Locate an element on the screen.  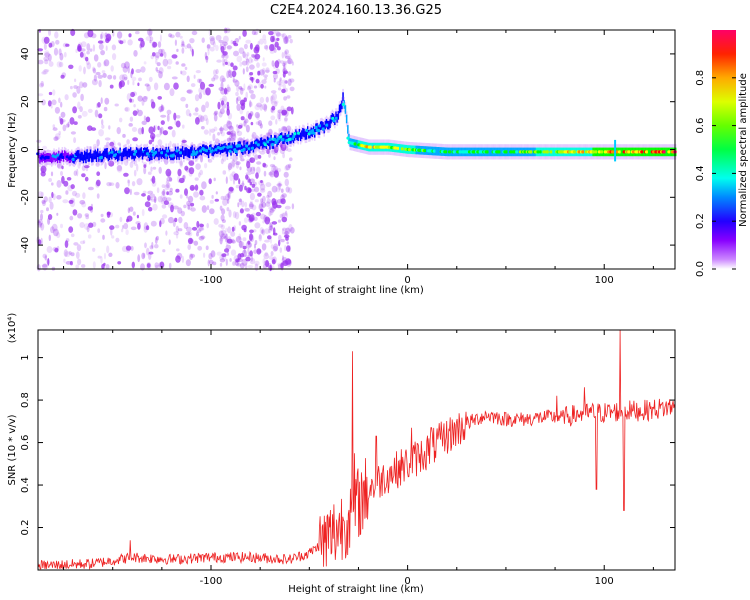
spectrogram-xtick-label: -100 is located at coordinates (211, 280).